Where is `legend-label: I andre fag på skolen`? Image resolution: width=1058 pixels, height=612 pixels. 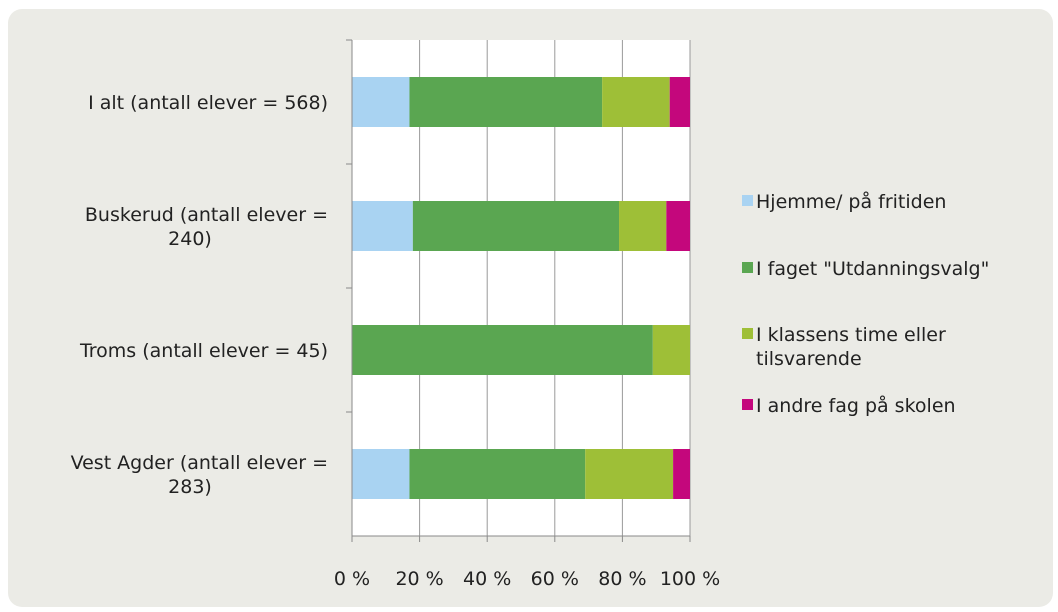
legend-label: I andre fag på skolen is located at coordinates (856, 405).